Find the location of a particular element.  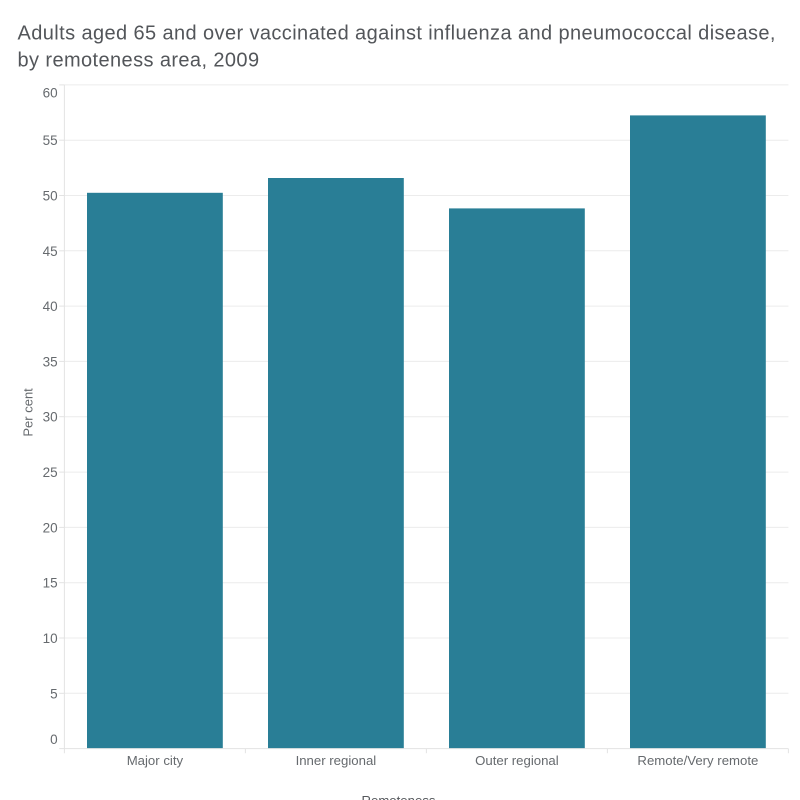

svg-text: Inner regional is located at coordinates (336, 760).